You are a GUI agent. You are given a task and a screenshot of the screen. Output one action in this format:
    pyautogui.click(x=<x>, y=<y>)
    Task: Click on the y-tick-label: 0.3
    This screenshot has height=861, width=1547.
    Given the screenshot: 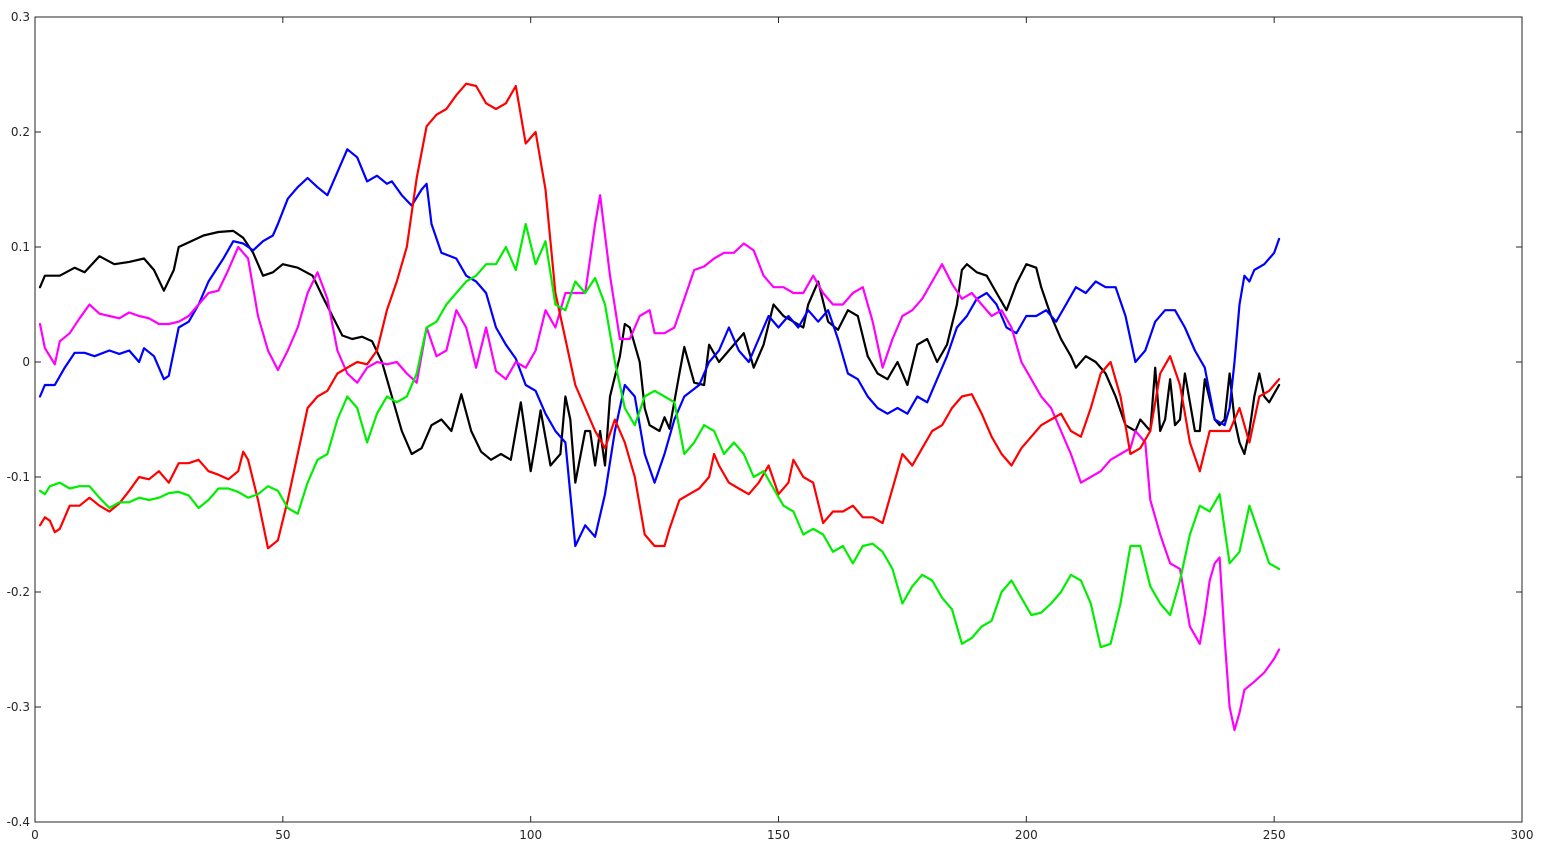 What is the action you would take?
    pyautogui.click(x=20, y=17)
    